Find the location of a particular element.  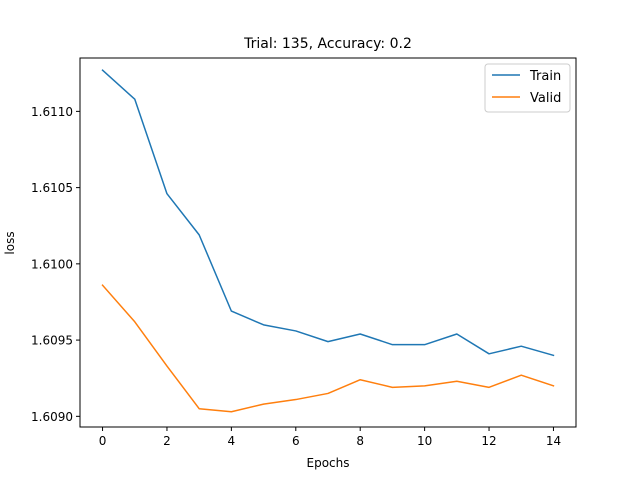

x-tick-label: 0 is located at coordinates (103, 441).